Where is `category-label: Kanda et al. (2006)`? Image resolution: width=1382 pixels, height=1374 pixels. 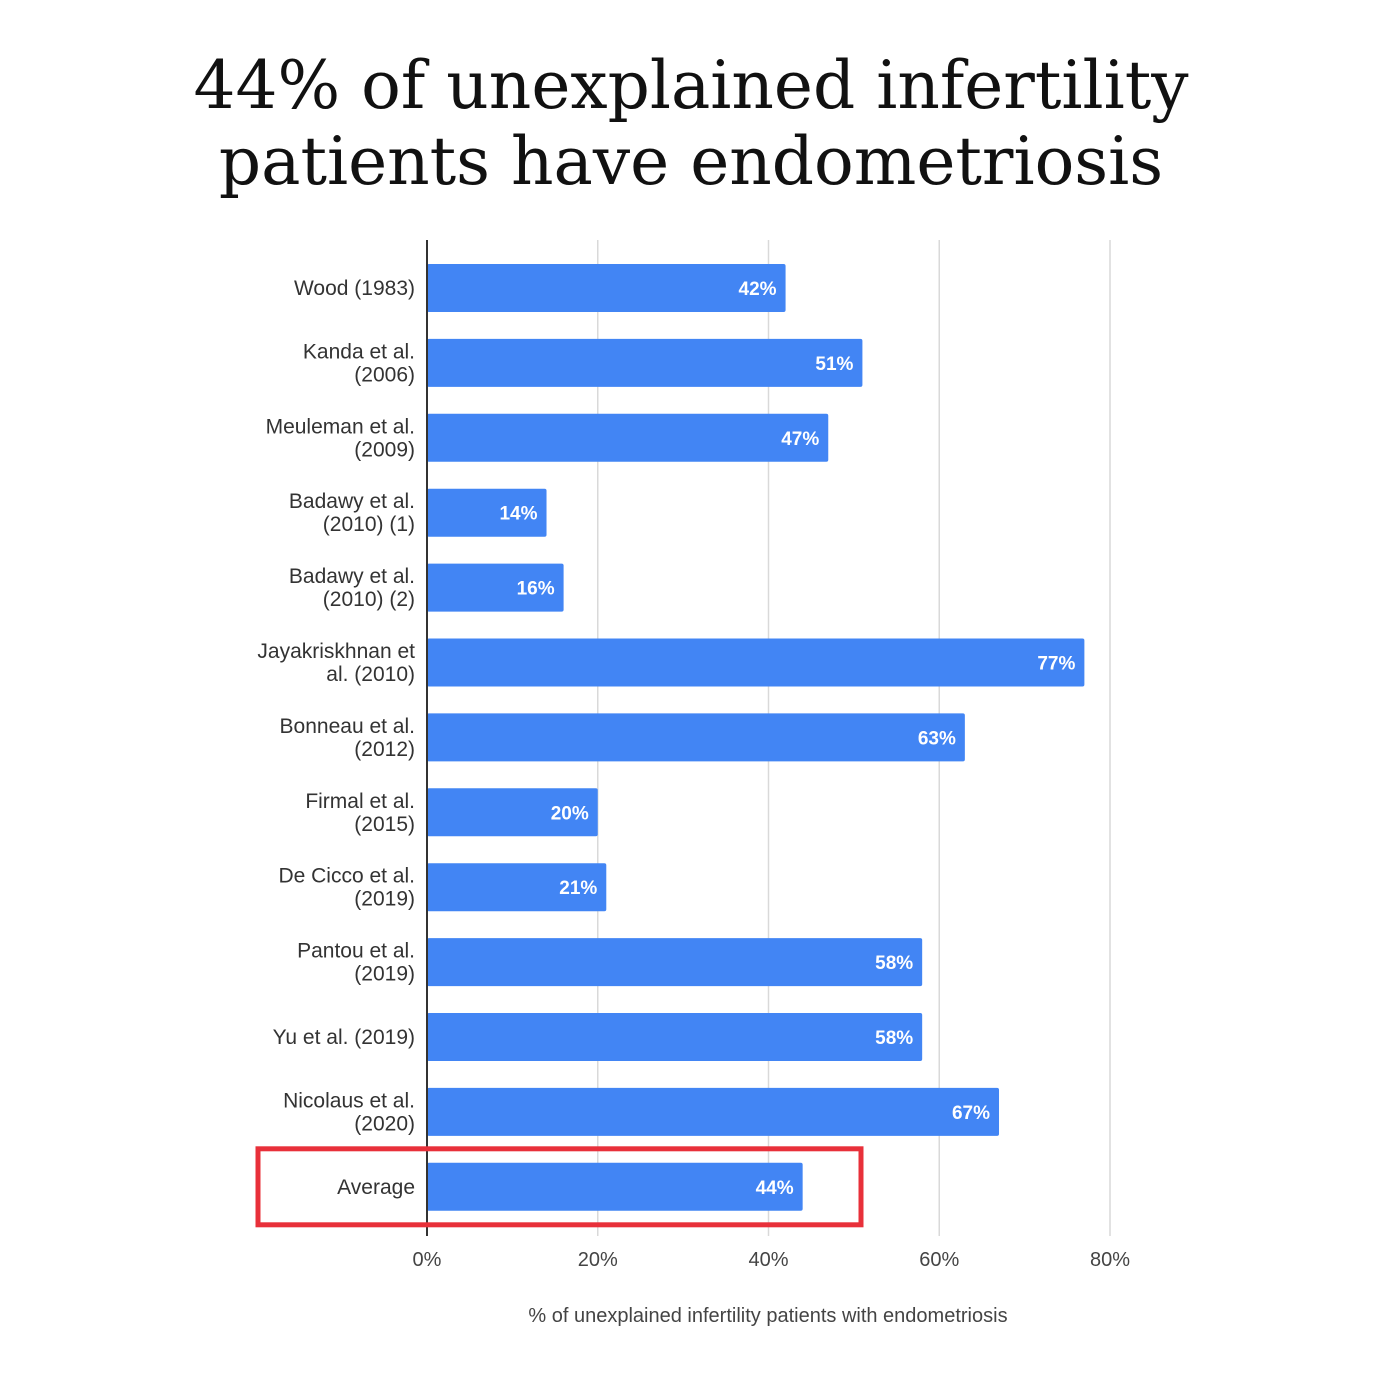 category-label: Kanda et al. (2006) is located at coordinates (359, 363).